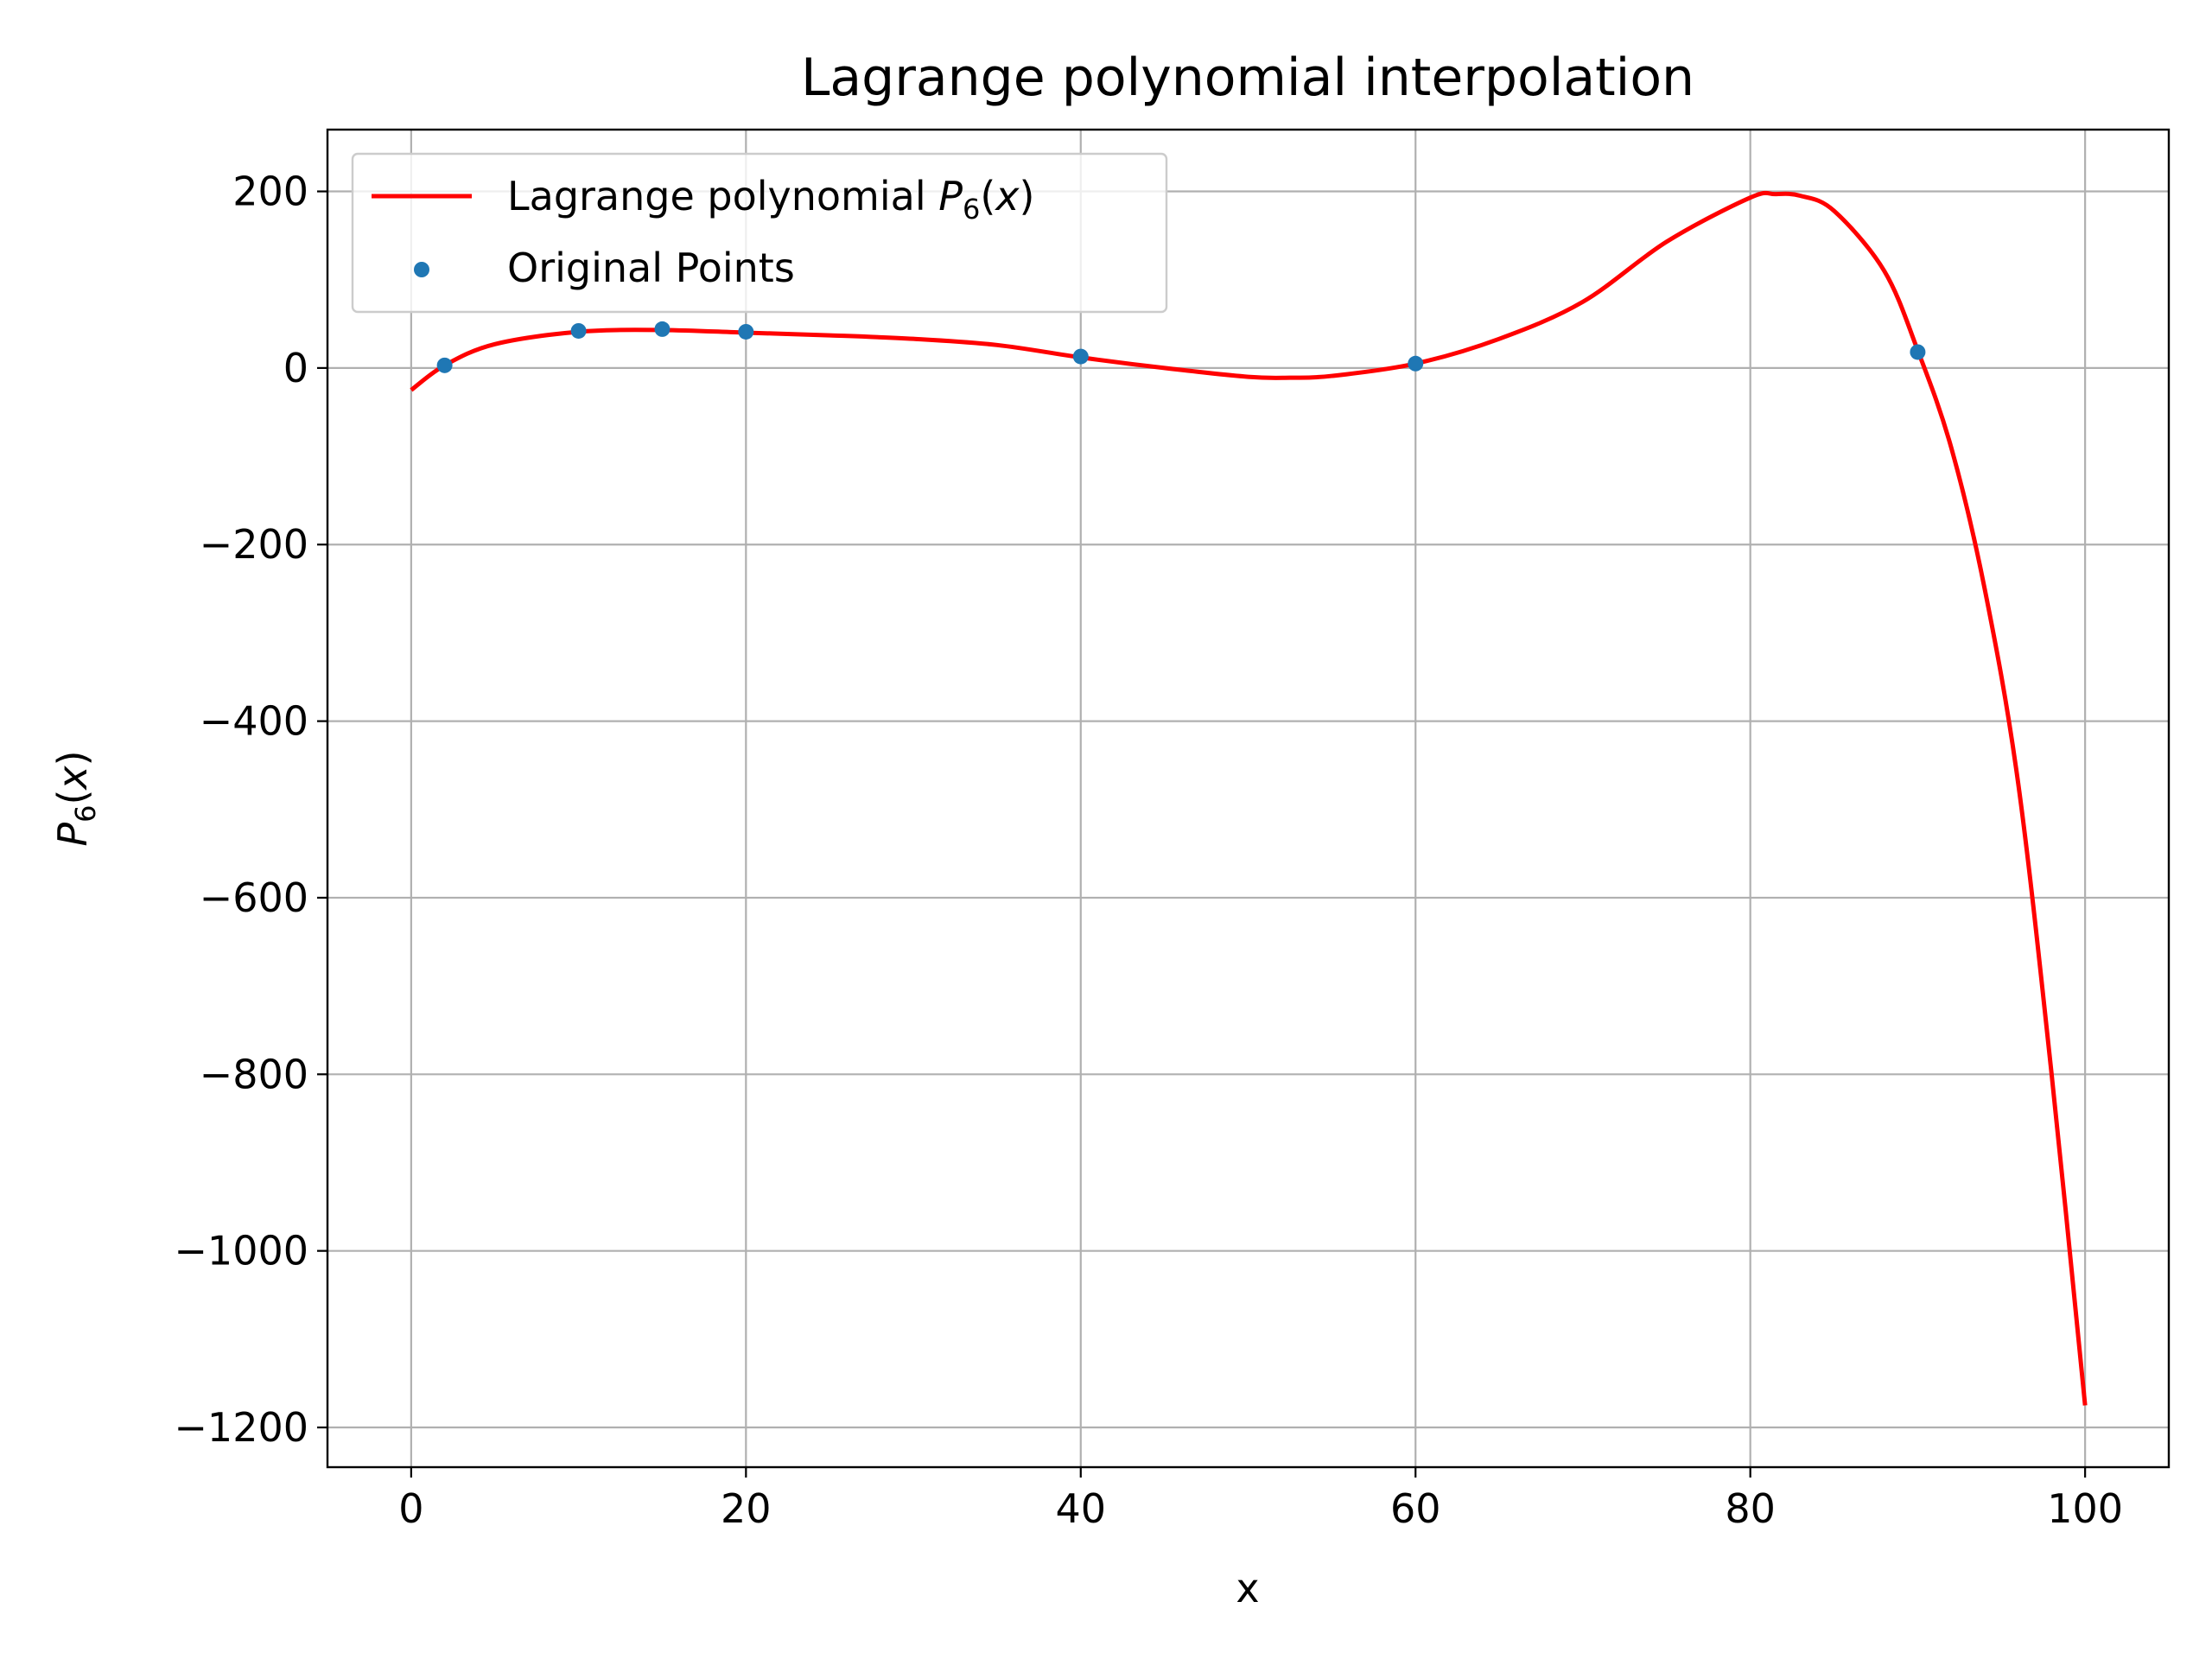  What do you see at coordinates (1750, 1508) in the screenshot?
I see `x-tick-label: 80` at bounding box center [1750, 1508].